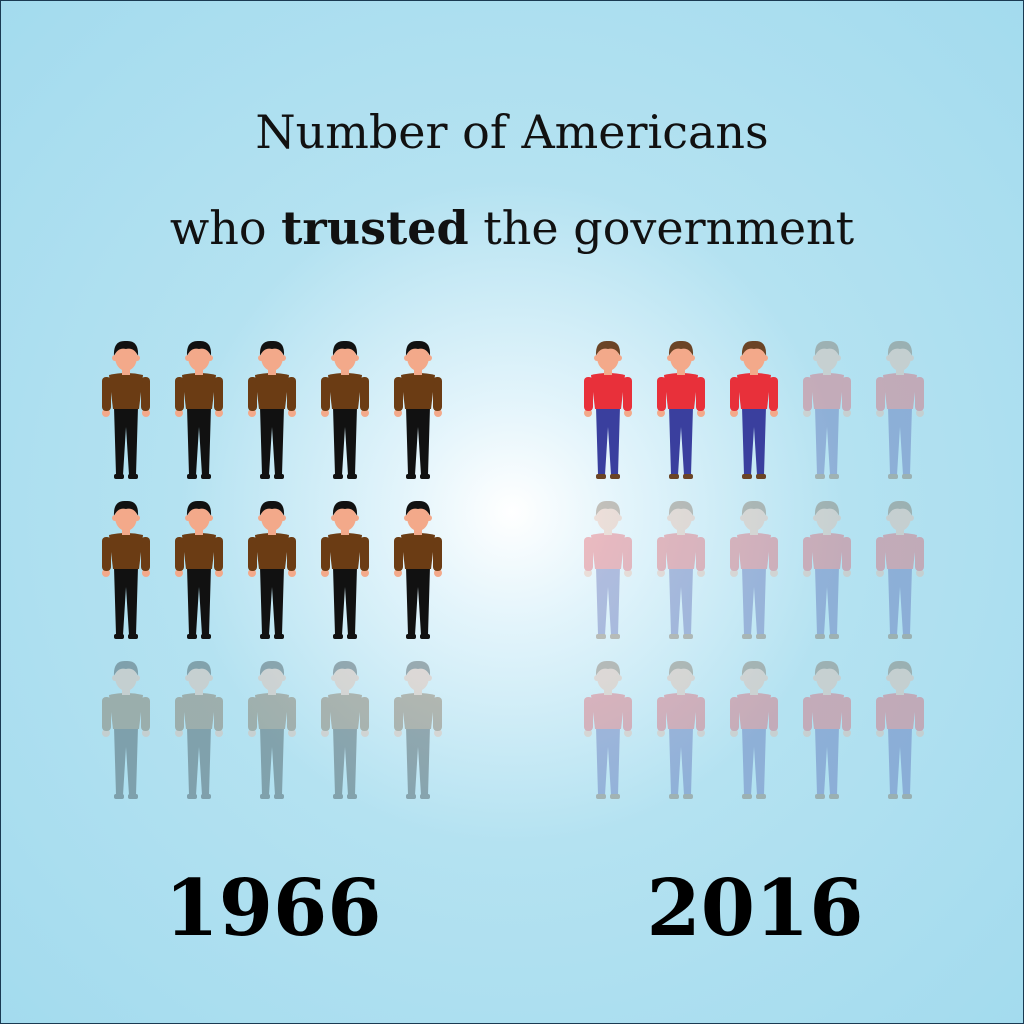 The image size is (1024, 1024). I want to click on title-line-2: who trusted the government, so click(512, 228).